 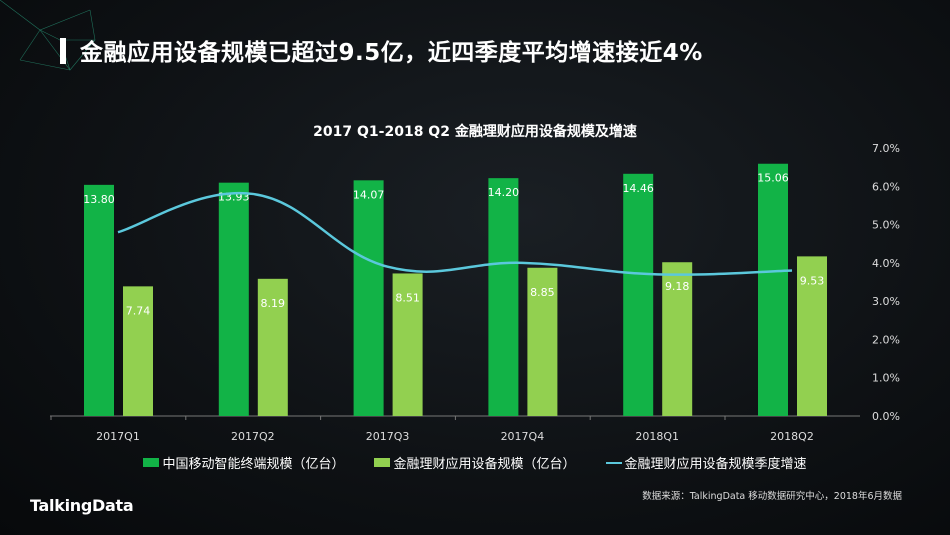 I want to click on legend-item-growth: 金融理财应用设备规模季度增速, so click(x=706, y=462).